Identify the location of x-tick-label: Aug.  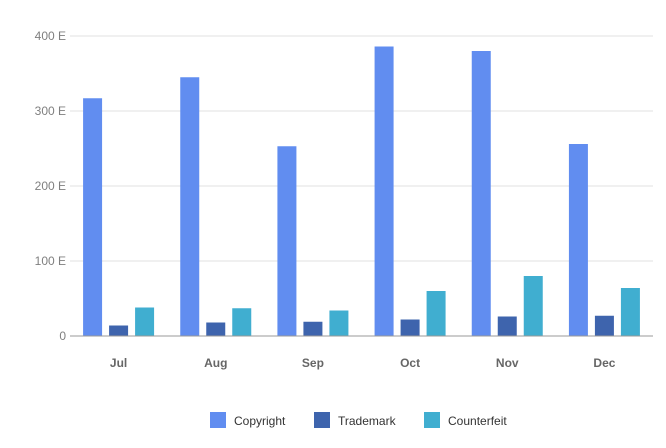
(215, 363).